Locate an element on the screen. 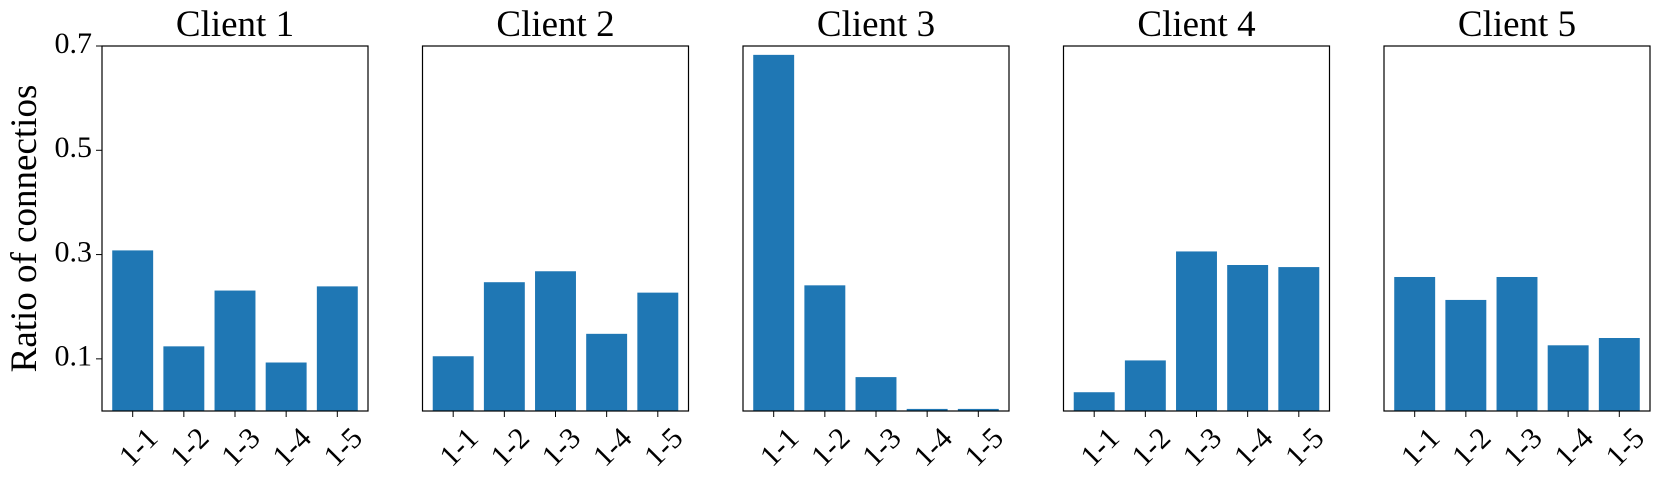  subplot-title: Client 4 is located at coordinates (1196, 24).